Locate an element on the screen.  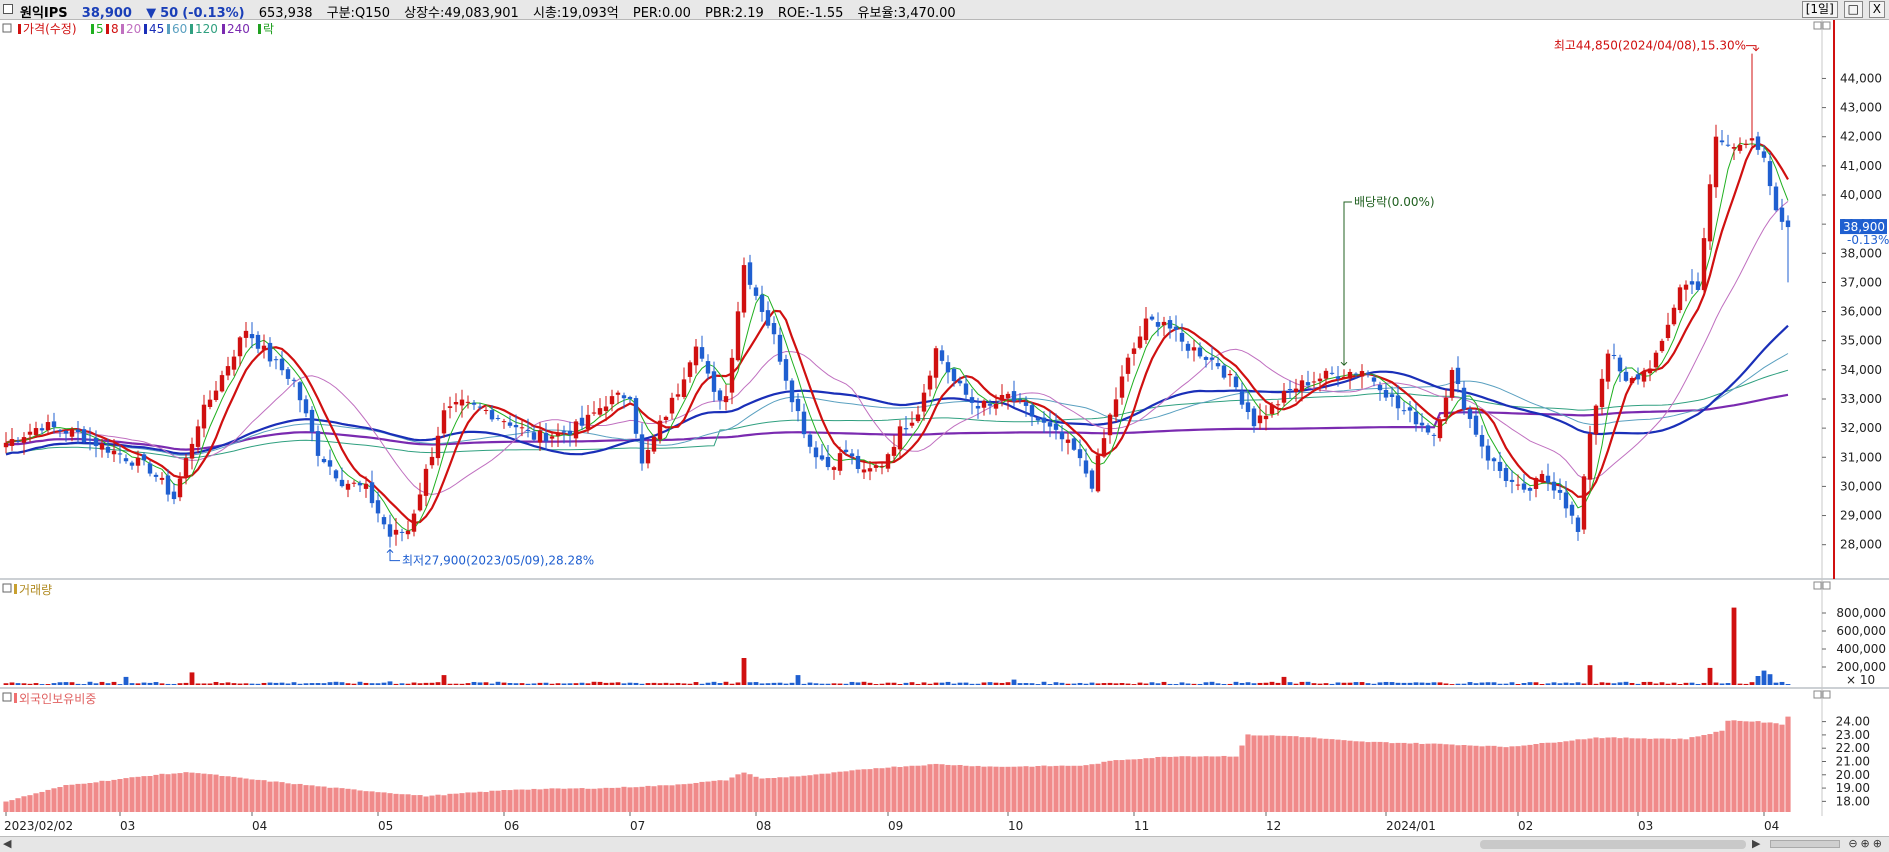
scroll-bar: ◀ ▶ ⊖⊕⊕ is located at coordinates (944, 844).